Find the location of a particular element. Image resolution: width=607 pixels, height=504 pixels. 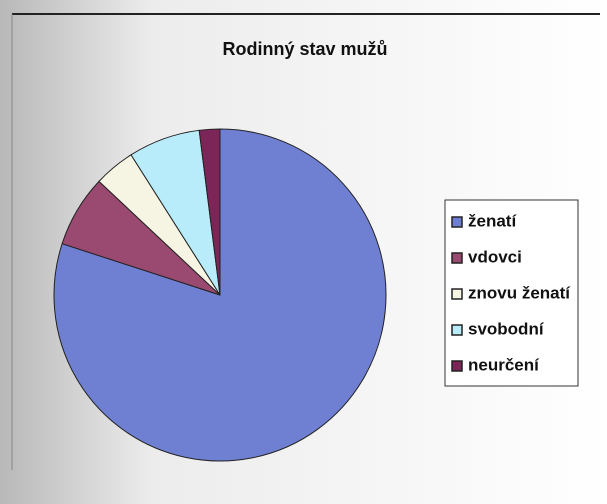

chart-title: Rodinný stav mužů is located at coordinates (304, 49).